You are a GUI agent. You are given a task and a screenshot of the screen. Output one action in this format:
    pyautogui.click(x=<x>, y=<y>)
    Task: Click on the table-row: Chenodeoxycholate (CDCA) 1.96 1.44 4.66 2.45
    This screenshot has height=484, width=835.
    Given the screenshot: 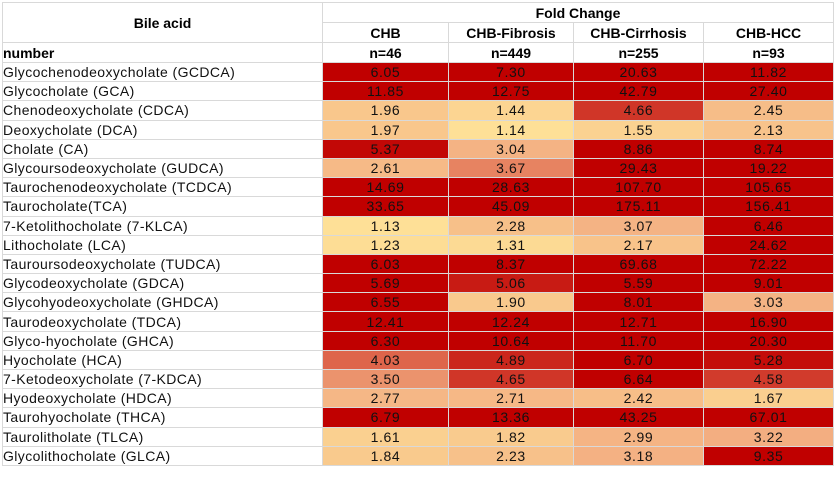 What is the action you would take?
    pyautogui.click(x=418, y=110)
    